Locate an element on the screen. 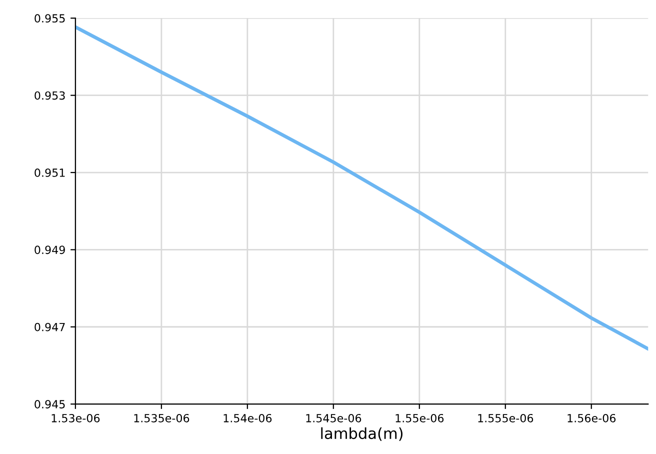 Image resolution: width=656 pixels, height=454 pixels. x-tick-label: 1.53e-06 is located at coordinates (76, 418).